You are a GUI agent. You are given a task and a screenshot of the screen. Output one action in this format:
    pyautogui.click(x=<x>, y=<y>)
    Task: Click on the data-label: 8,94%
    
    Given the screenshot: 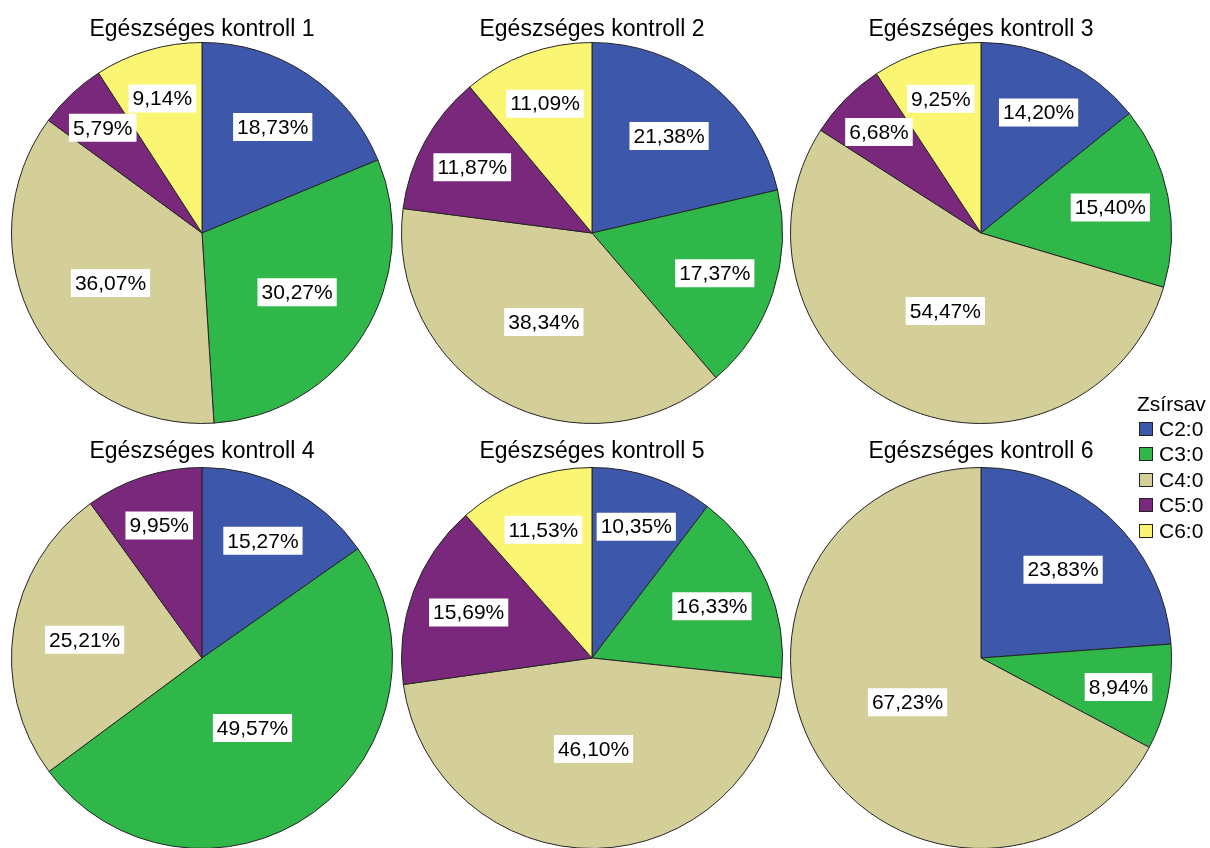 What is the action you would take?
    pyautogui.click(x=1118, y=686)
    